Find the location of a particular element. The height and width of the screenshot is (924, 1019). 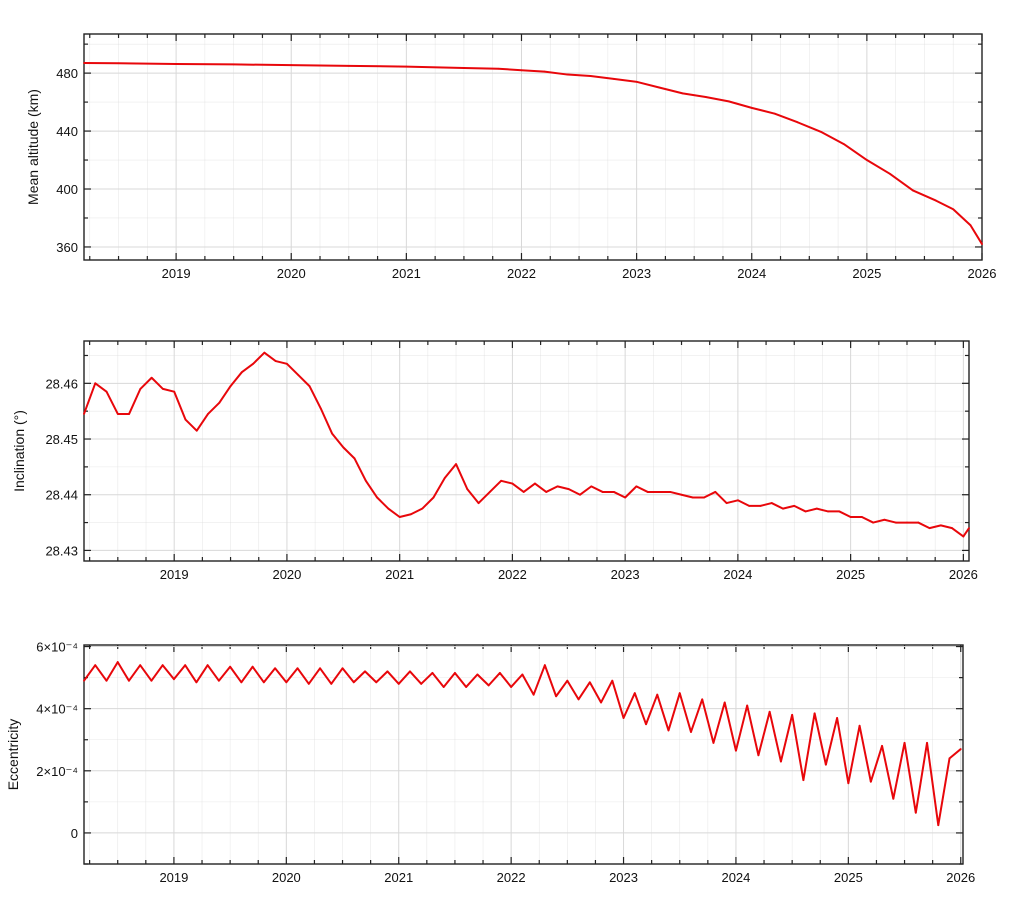

y-tick-label: 2×10⁻⁴ is located at coordinates (57, 771).